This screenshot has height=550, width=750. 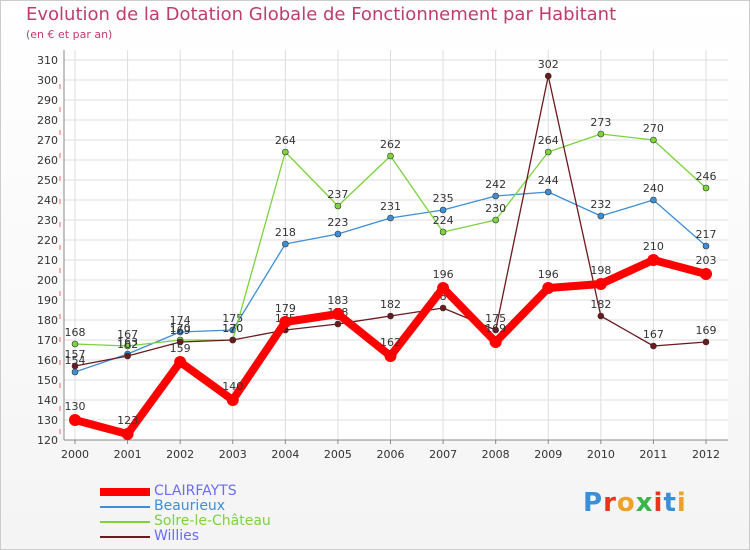 What do you see at coordinates (337, 222) in the screenshot?
I see `data-label: 223` at bounding box center [337, 222].